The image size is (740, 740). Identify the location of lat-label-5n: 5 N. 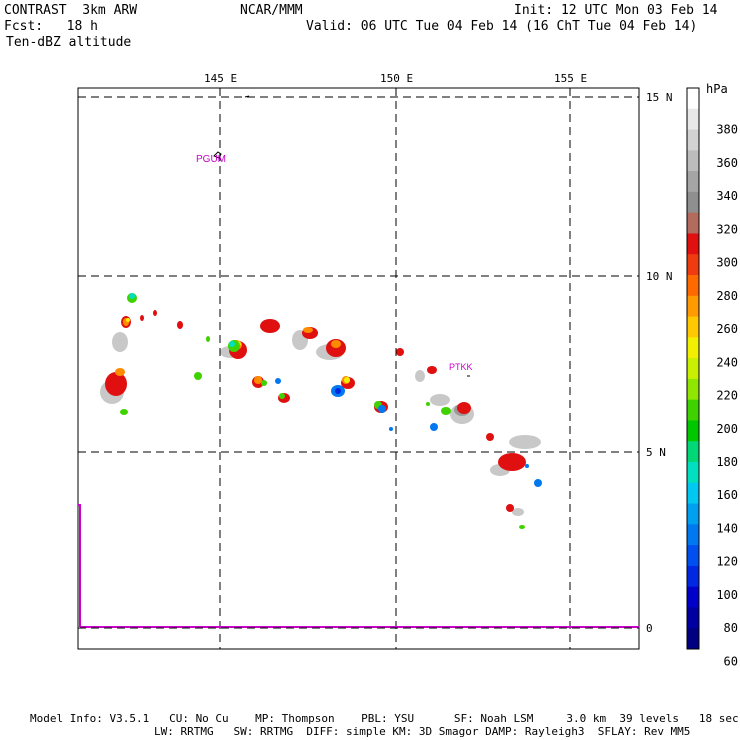
(656, 452).